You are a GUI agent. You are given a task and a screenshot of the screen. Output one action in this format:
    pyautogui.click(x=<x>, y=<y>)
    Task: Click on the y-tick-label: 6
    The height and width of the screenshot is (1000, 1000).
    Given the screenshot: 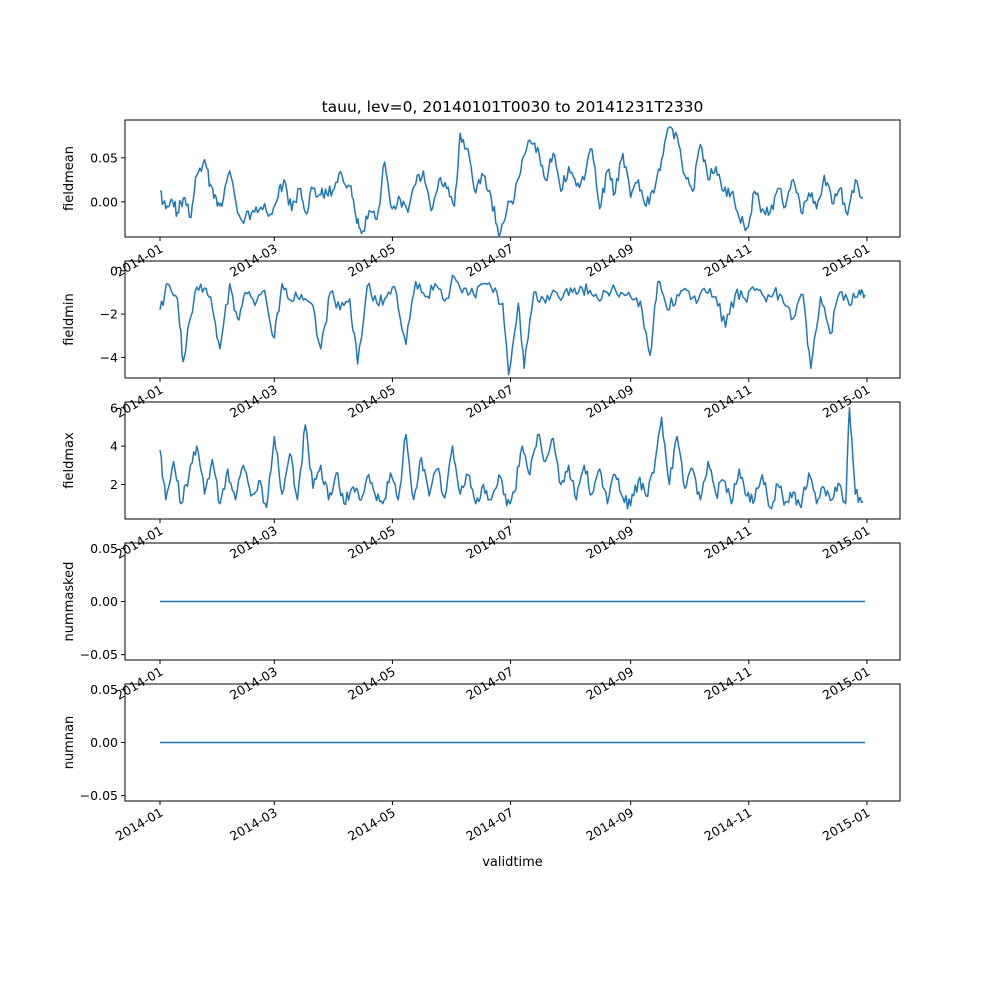 What is the action you would take?
    pyautogui.click(x=114, y=407)
    